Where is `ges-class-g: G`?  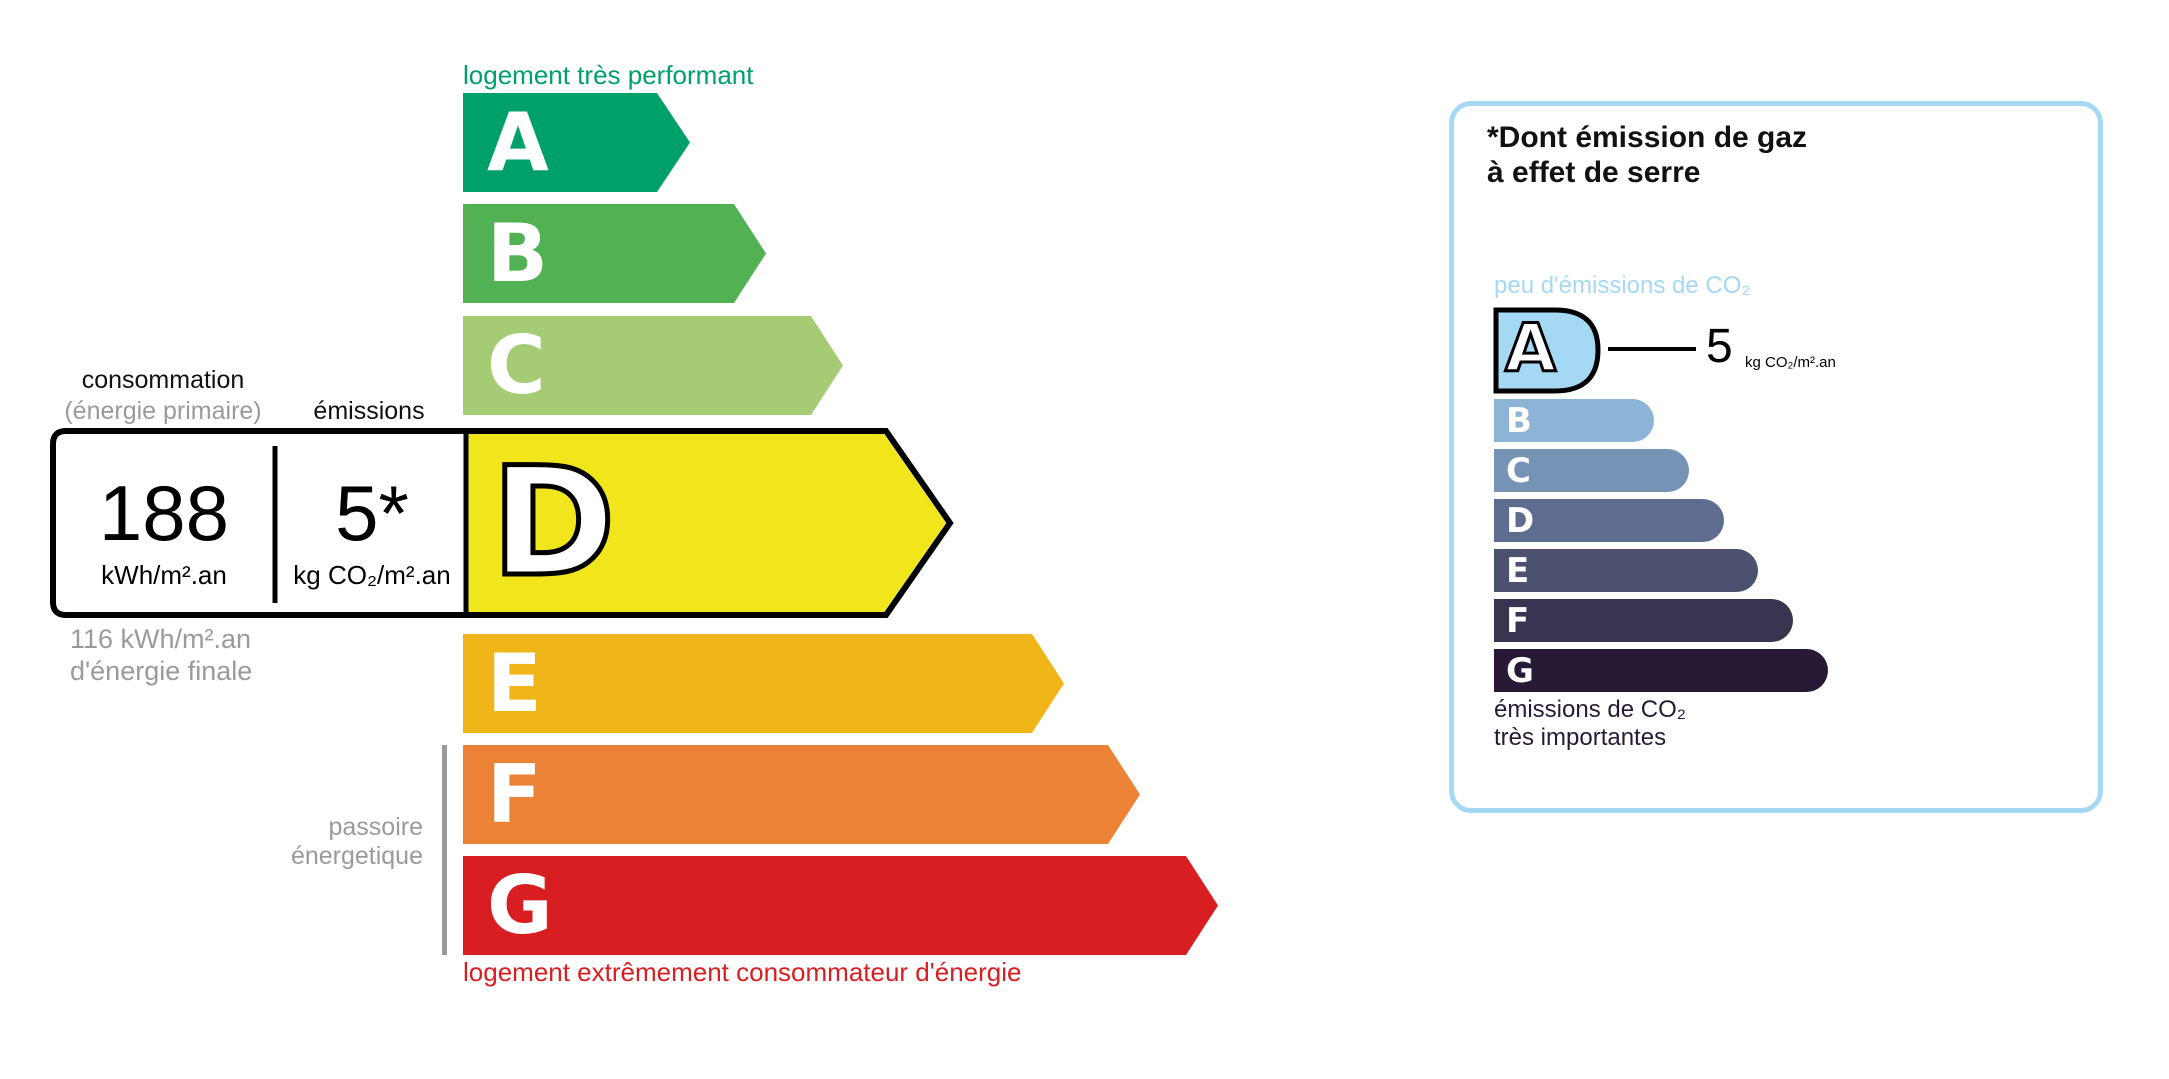
ges-class-g: G is located at coordinates (1661, 670).